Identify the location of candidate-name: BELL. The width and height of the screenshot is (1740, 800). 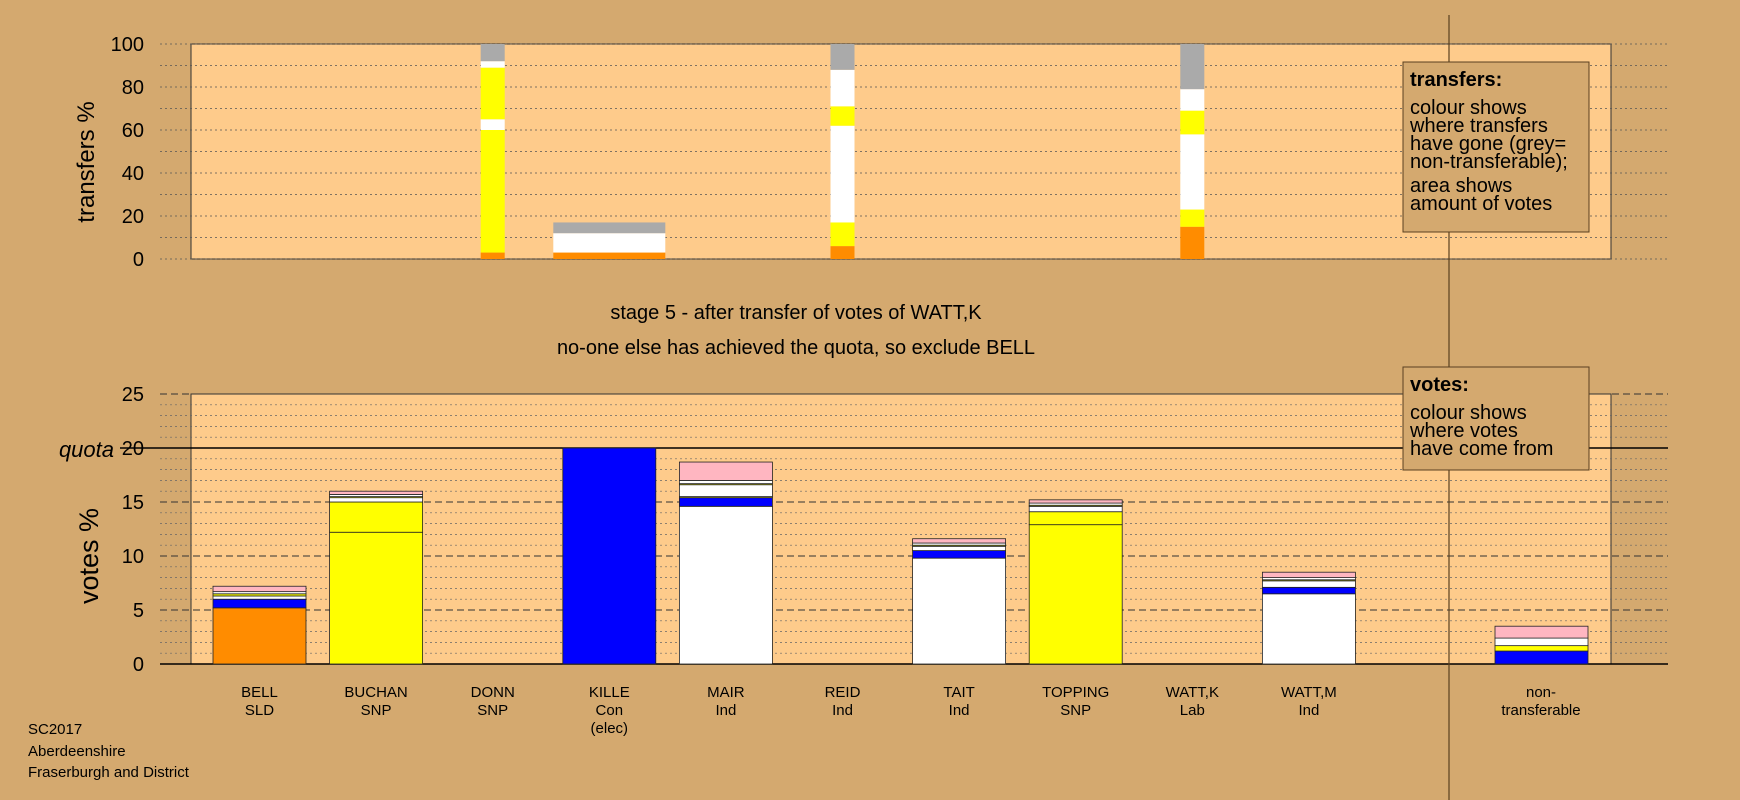
(259, 692).